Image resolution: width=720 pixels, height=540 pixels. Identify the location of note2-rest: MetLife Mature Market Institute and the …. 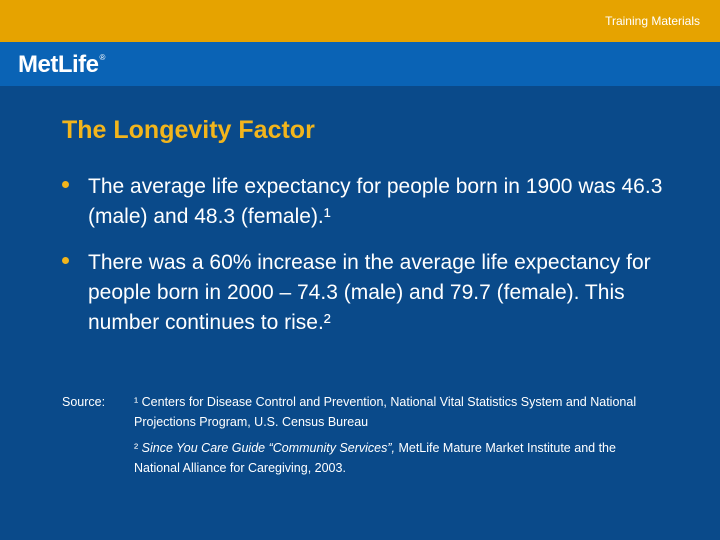
(375, 458).